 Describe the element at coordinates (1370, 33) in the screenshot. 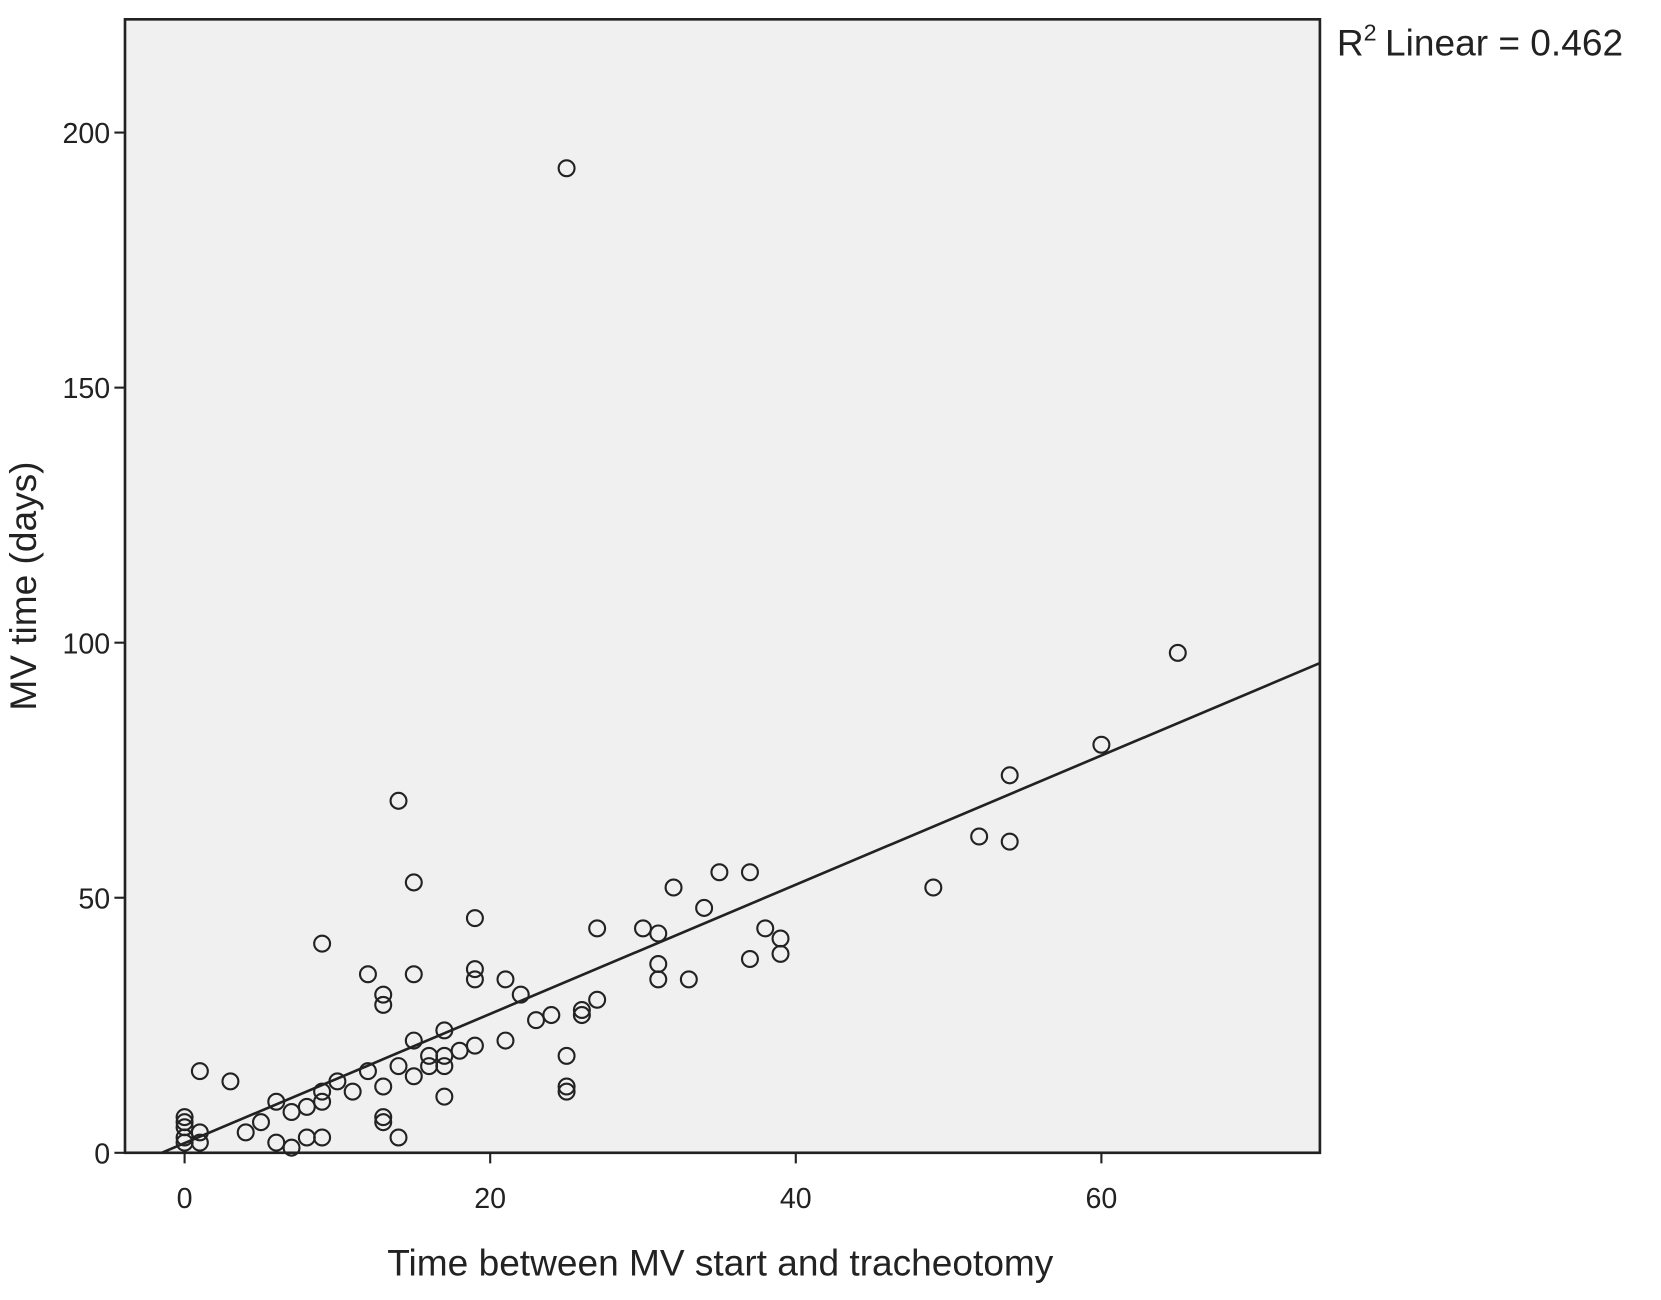

I see `annotation-sup: 2` at that location.